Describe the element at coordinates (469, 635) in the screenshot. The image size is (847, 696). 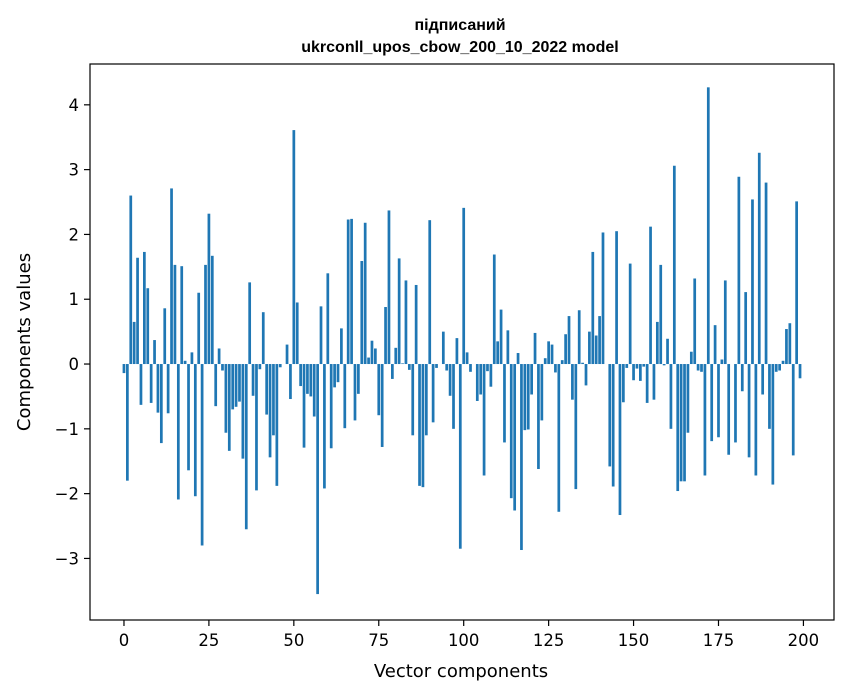
I see `x-axis-ticks: 0 25 50 75 100 125 150 175 200` at that location.